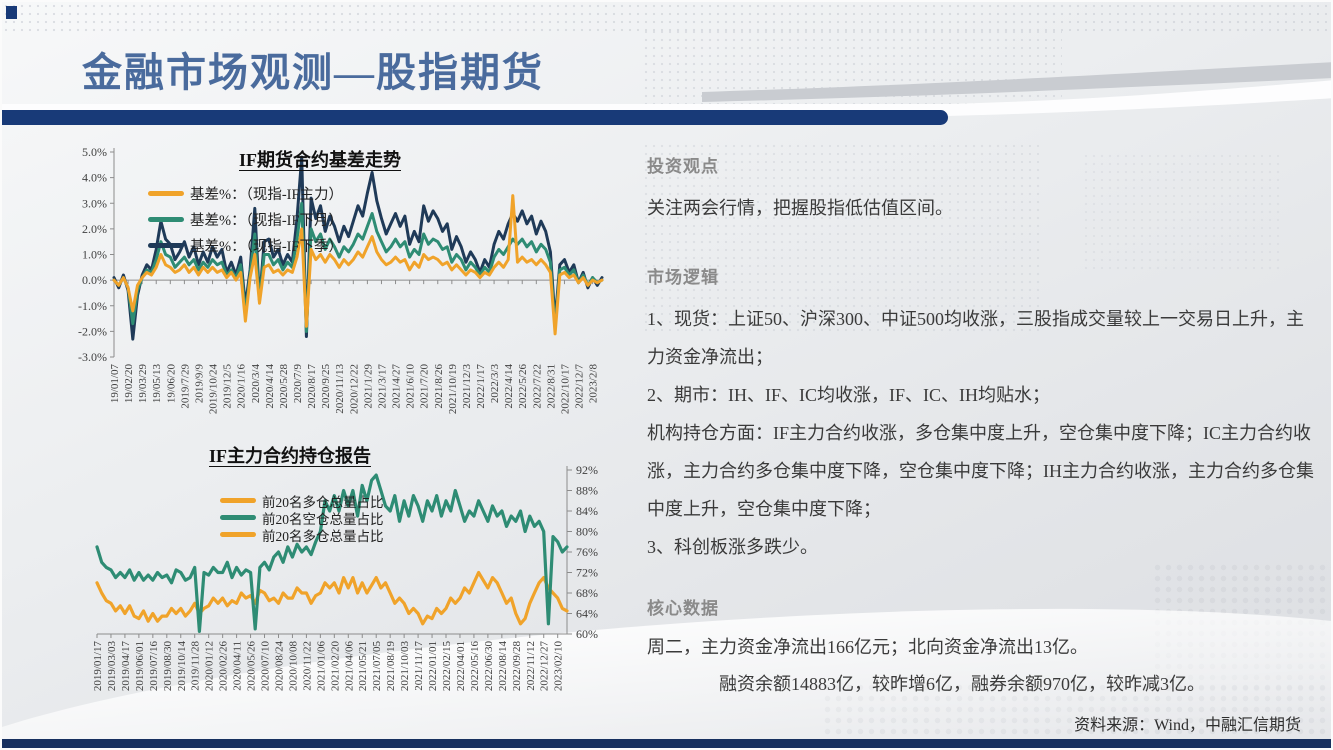 This screenshot has height=750, width=1333. Describe the element at coordinates (587, 573) in the screenshot. I see `svg-text: 72%` at that location.